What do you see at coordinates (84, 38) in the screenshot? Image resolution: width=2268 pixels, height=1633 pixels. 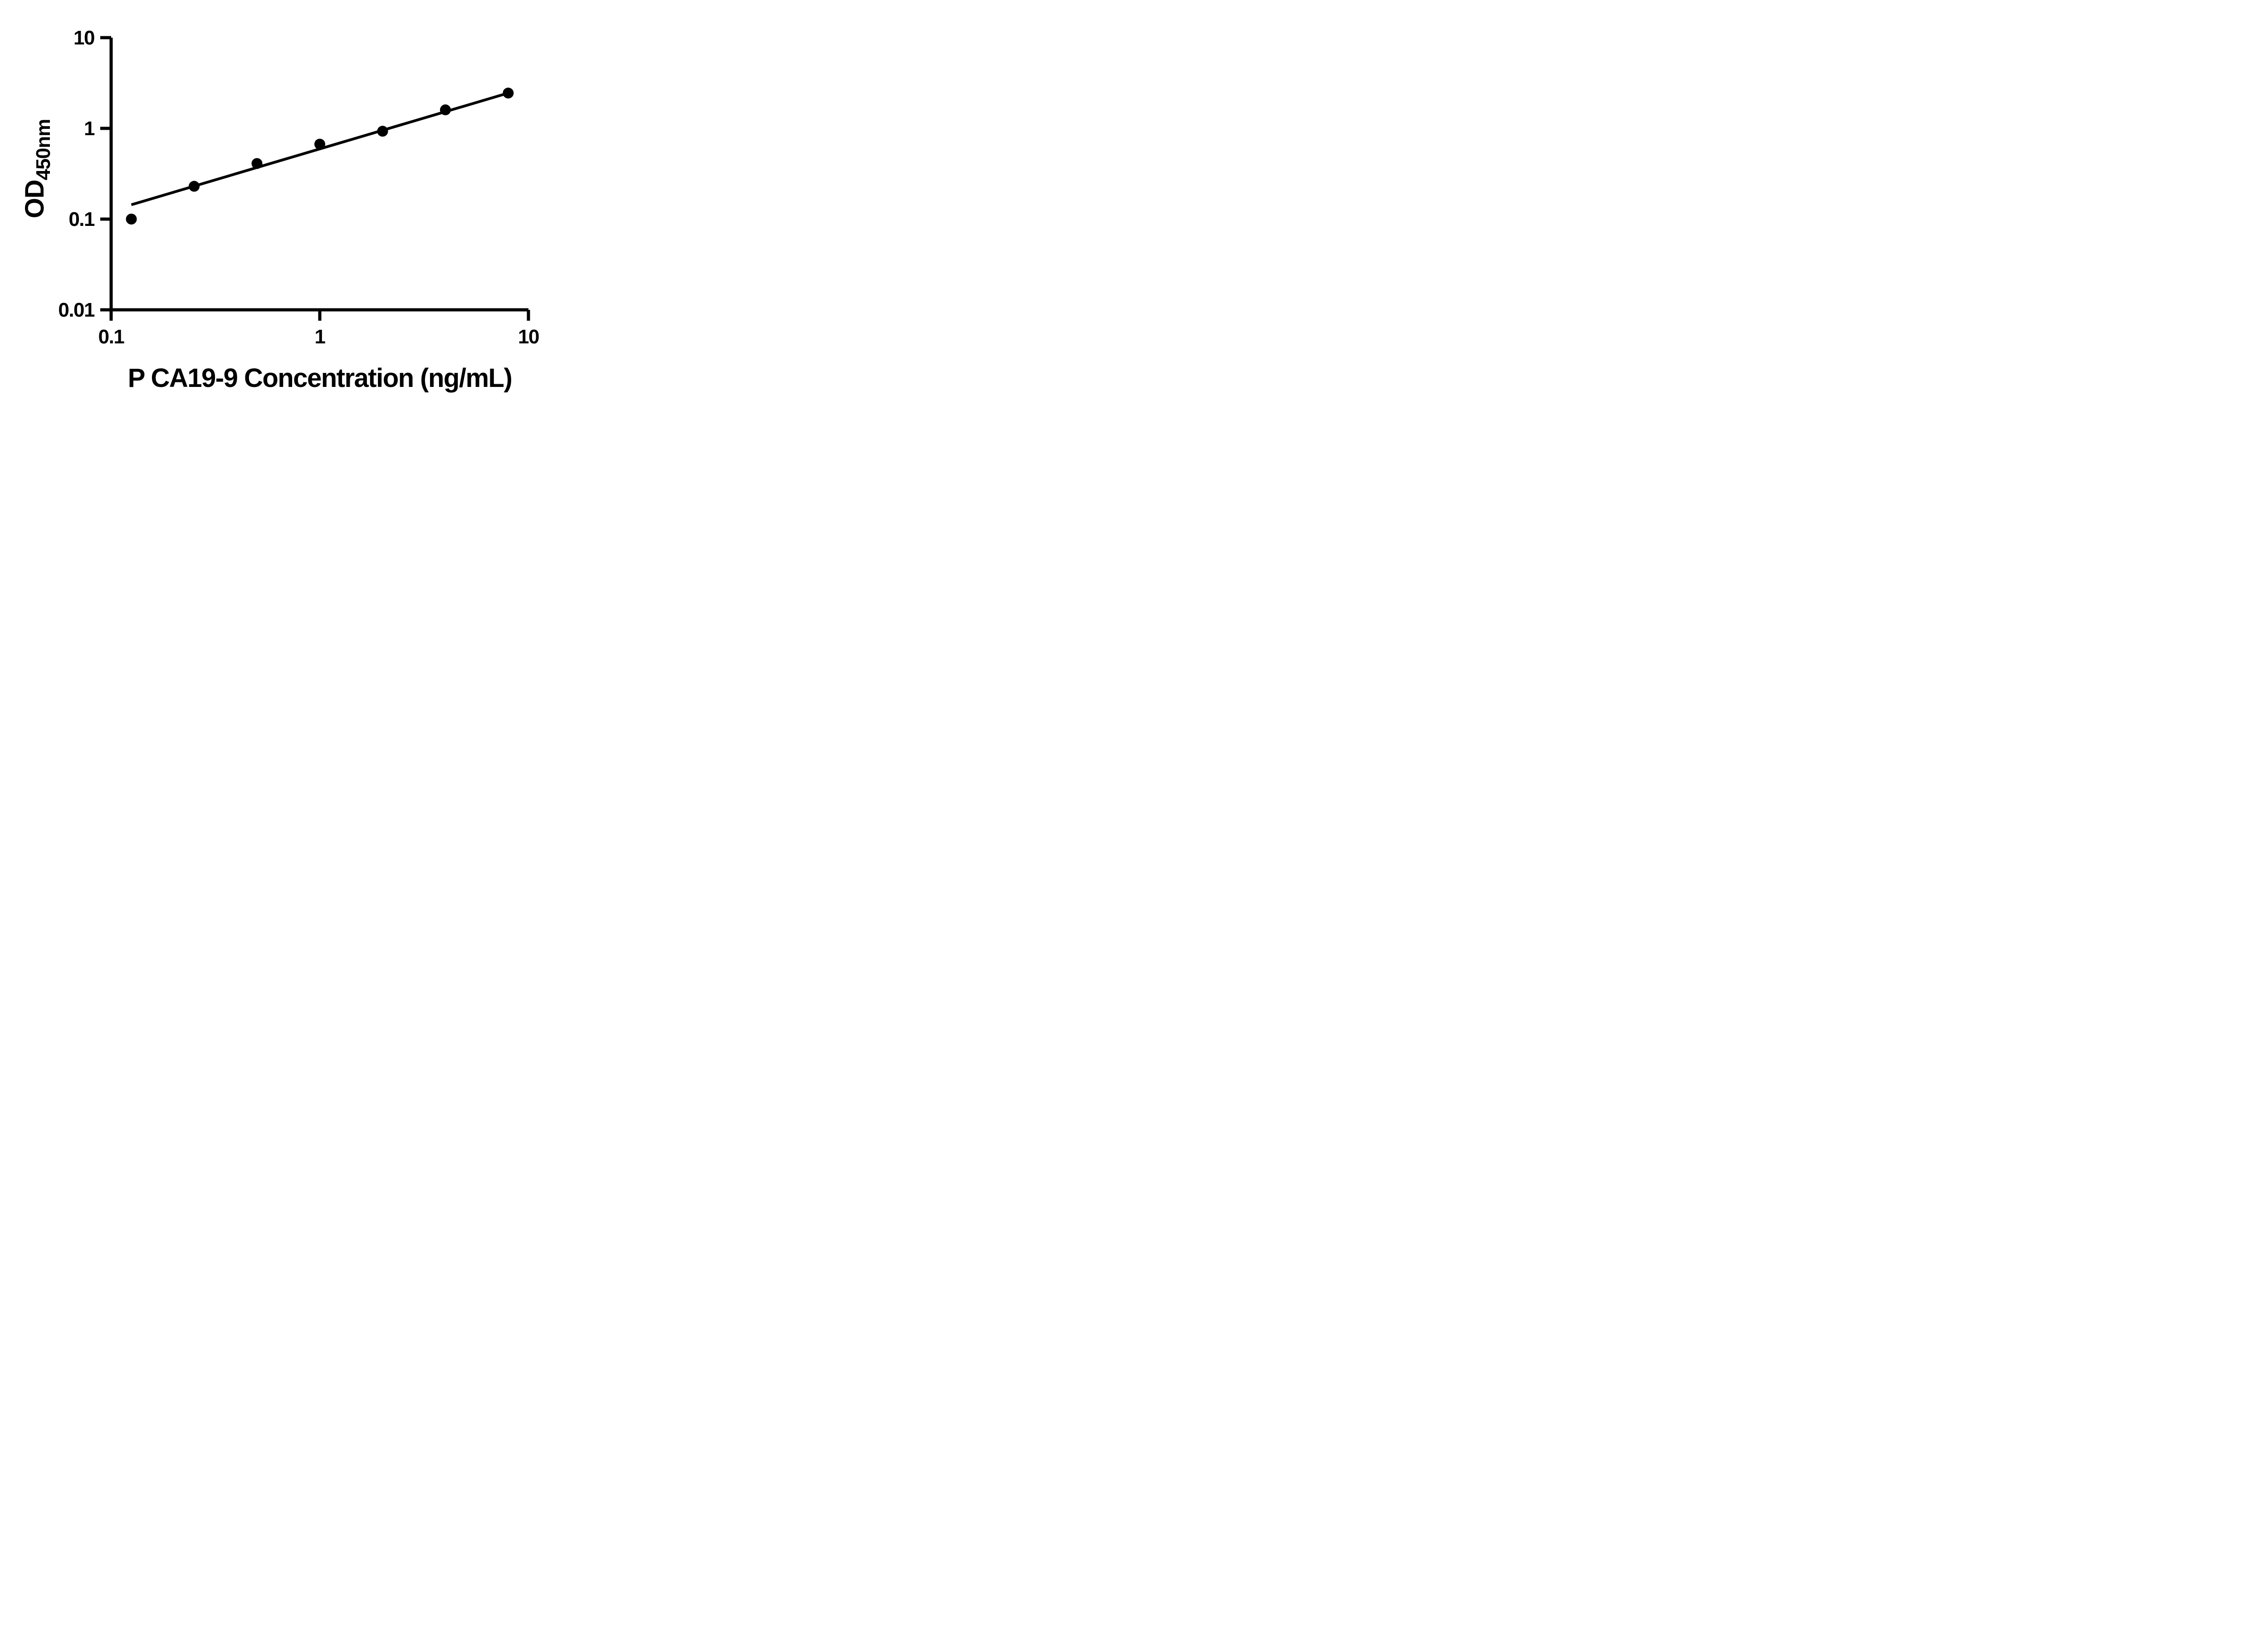 I see `y-tick-label: 10` at bounding box center [84, 38].